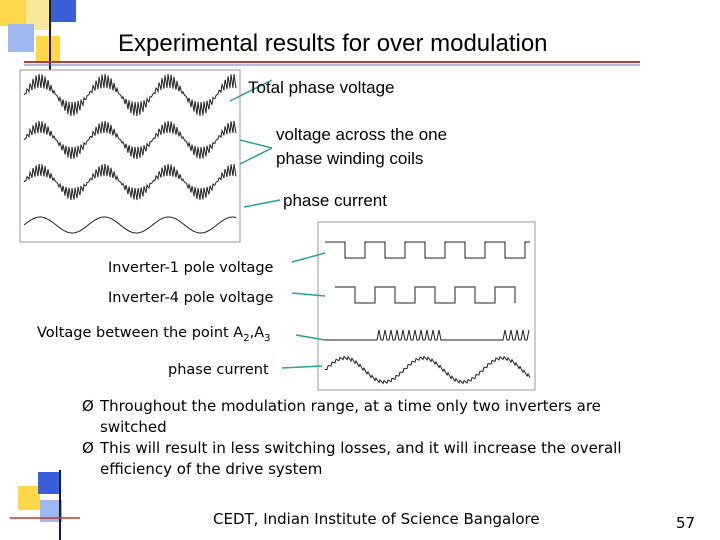 The height and width of the screenshot is (540, 720). I want to click on label: Voltage between the point A2,A3, so click(154, 336).